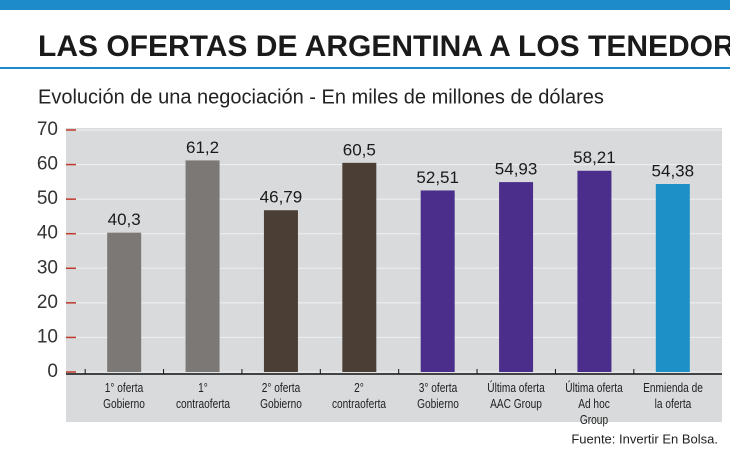 This screenshot has height=451, width=730. Describe the element at coordinates (437, 177) in the screenshot. I see `value-label: 52,51` at that location.